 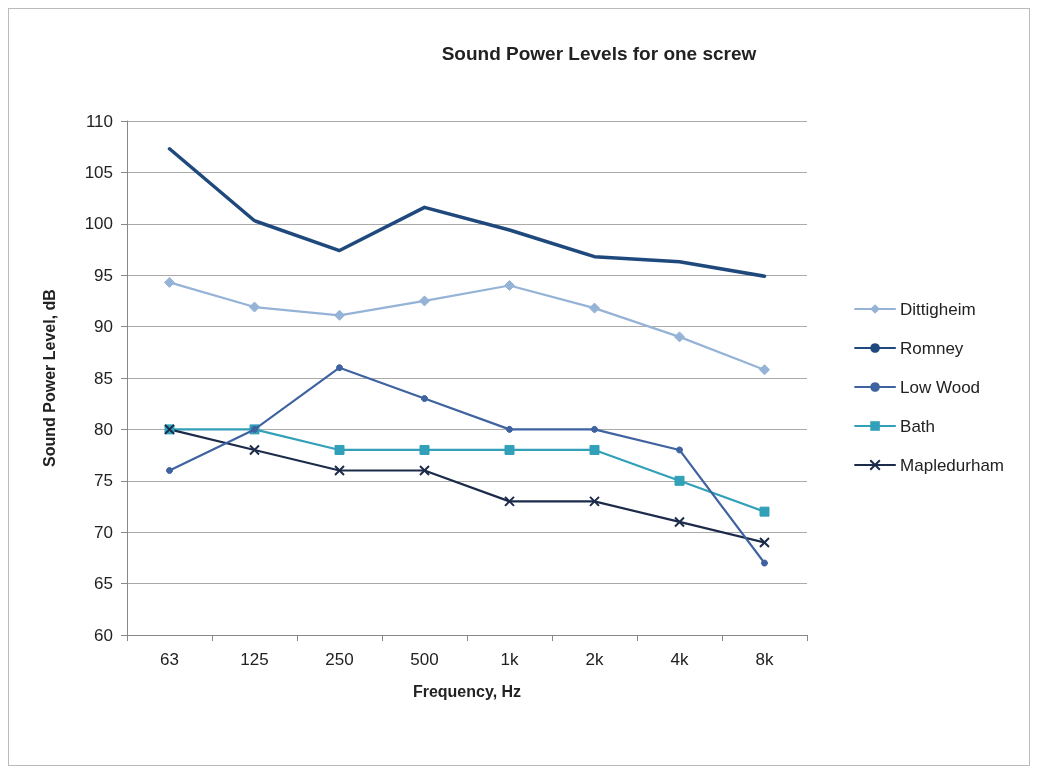 What do you see at coordinates (49, 378) in the screenshot?
I see `y-axis-title: Sound Power Level, dB` at bounding box center [49, 378].